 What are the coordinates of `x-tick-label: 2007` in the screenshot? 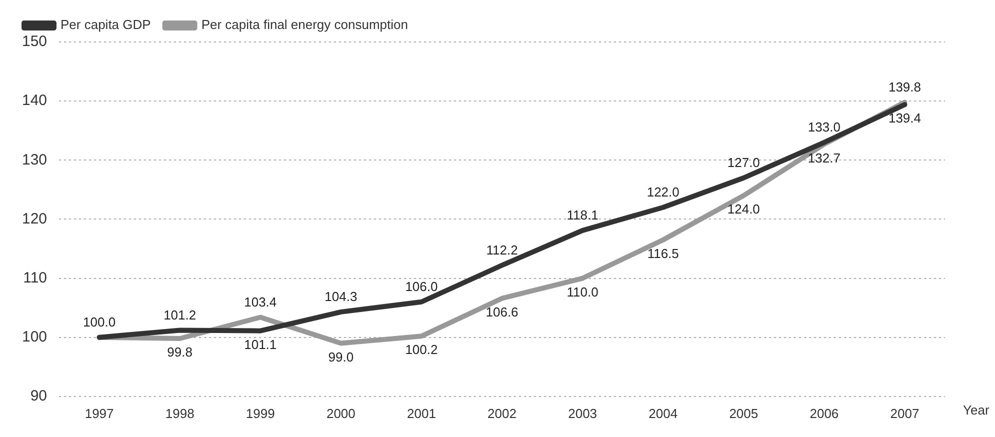 It's located at (905, 413).